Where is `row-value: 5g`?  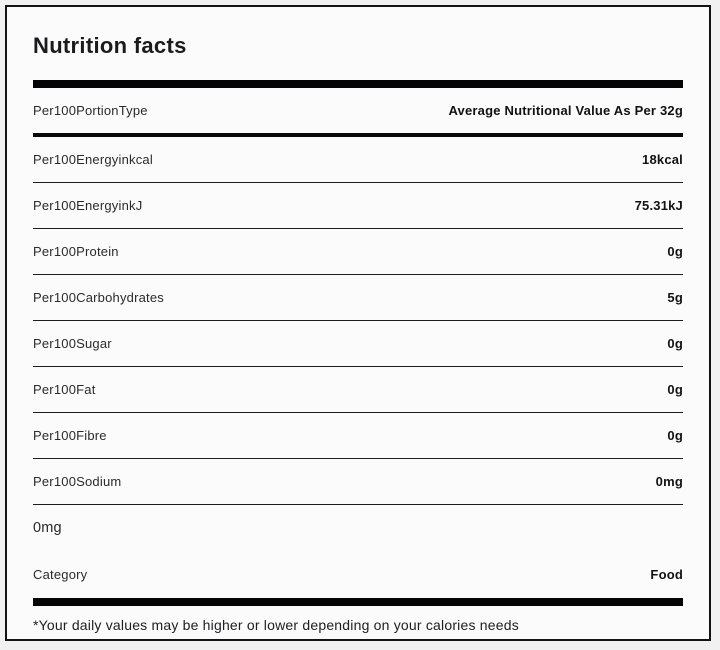 row-value: 5g is located at coordinates (675, 297).